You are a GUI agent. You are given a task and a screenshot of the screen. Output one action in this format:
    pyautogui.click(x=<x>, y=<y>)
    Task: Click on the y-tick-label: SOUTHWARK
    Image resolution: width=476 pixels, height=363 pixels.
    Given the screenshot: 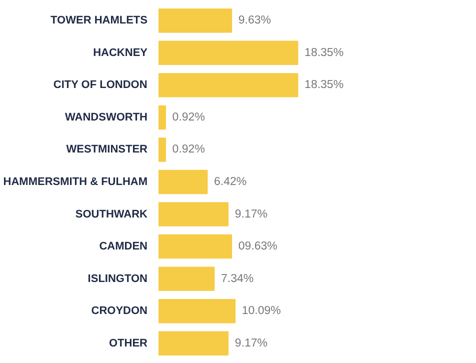 What is the action you would take?
    pyautogui.click(x=111, y=214)
    